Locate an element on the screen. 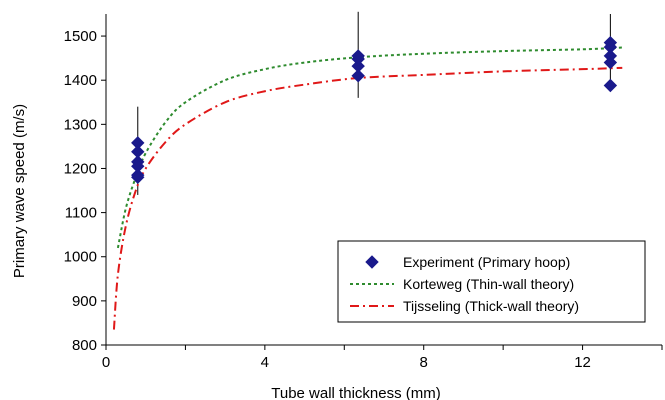 This screenshot has height=400, width=665. y-tick-label: 1500 is located at coordinates (80, 36).